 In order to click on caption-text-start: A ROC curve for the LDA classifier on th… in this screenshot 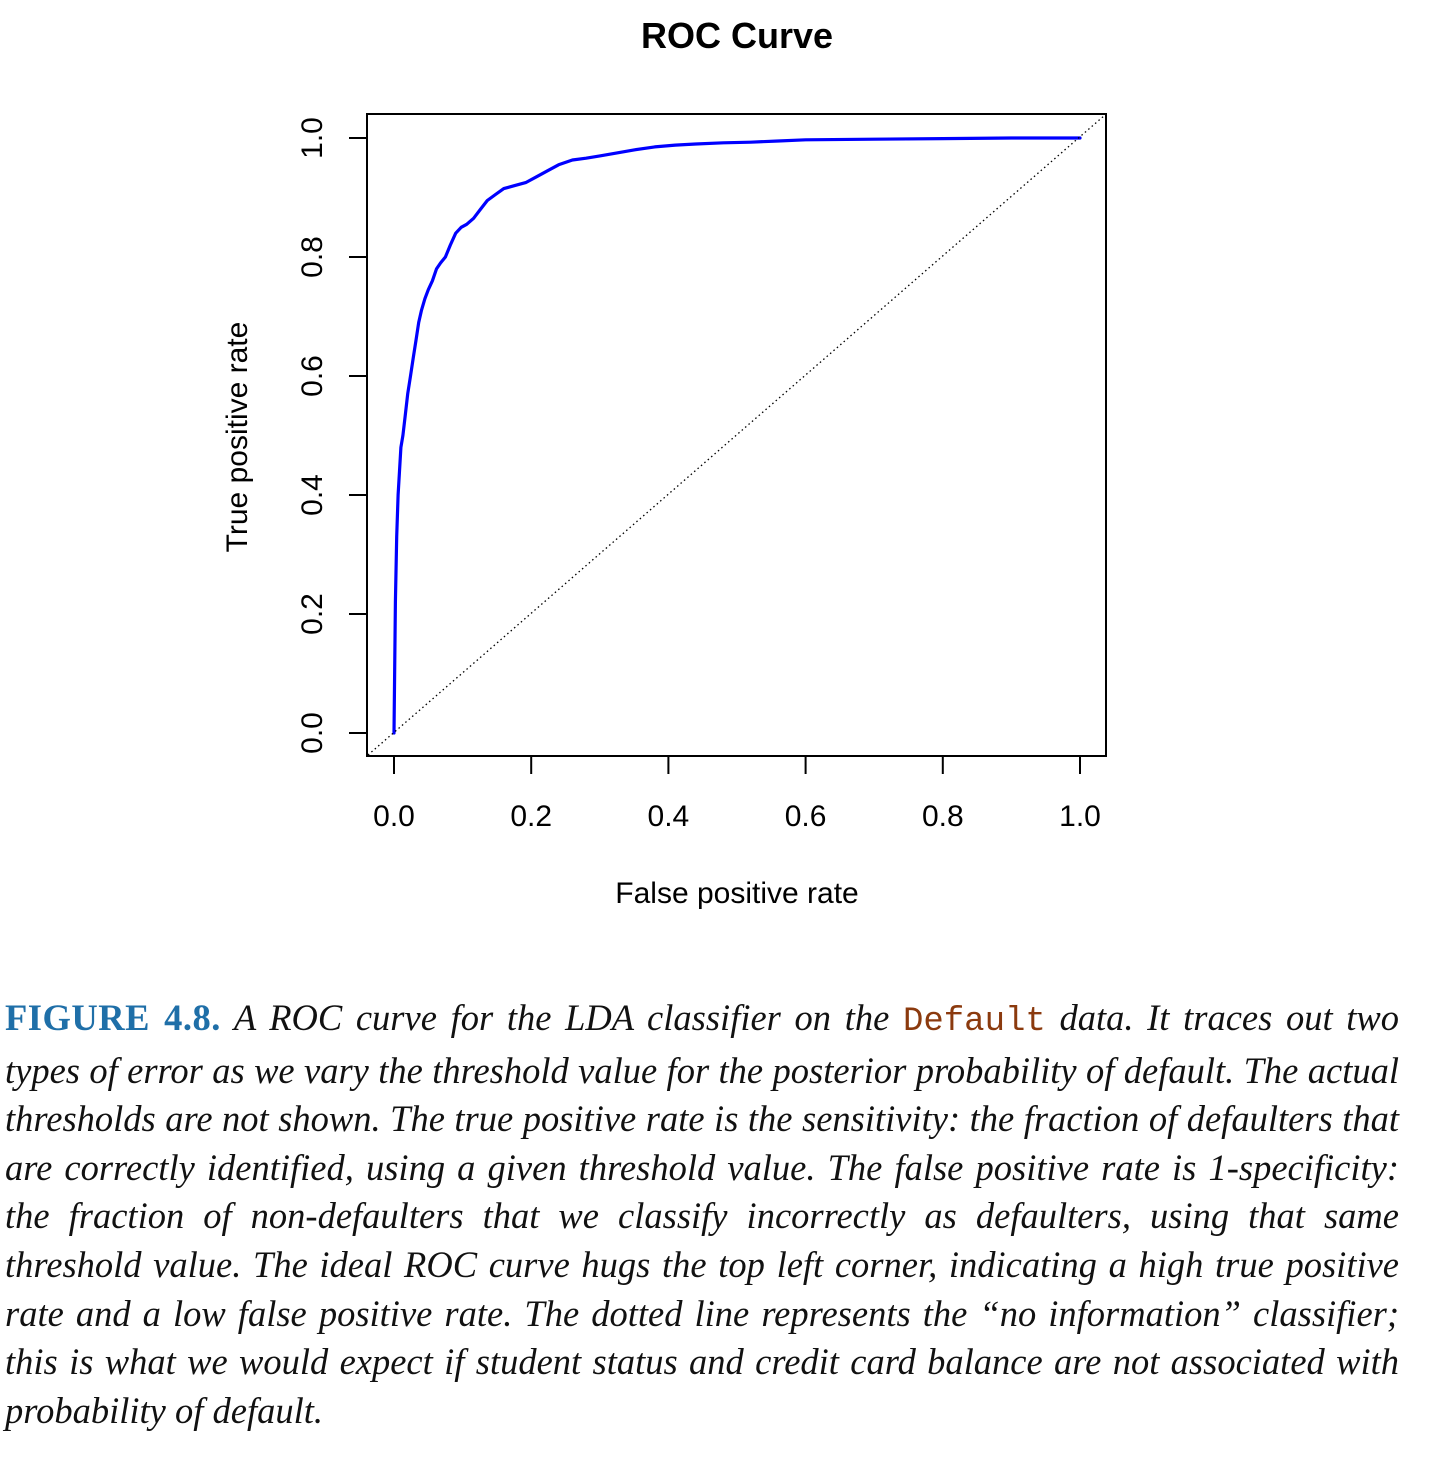, I will do `click(561, 1017)`.